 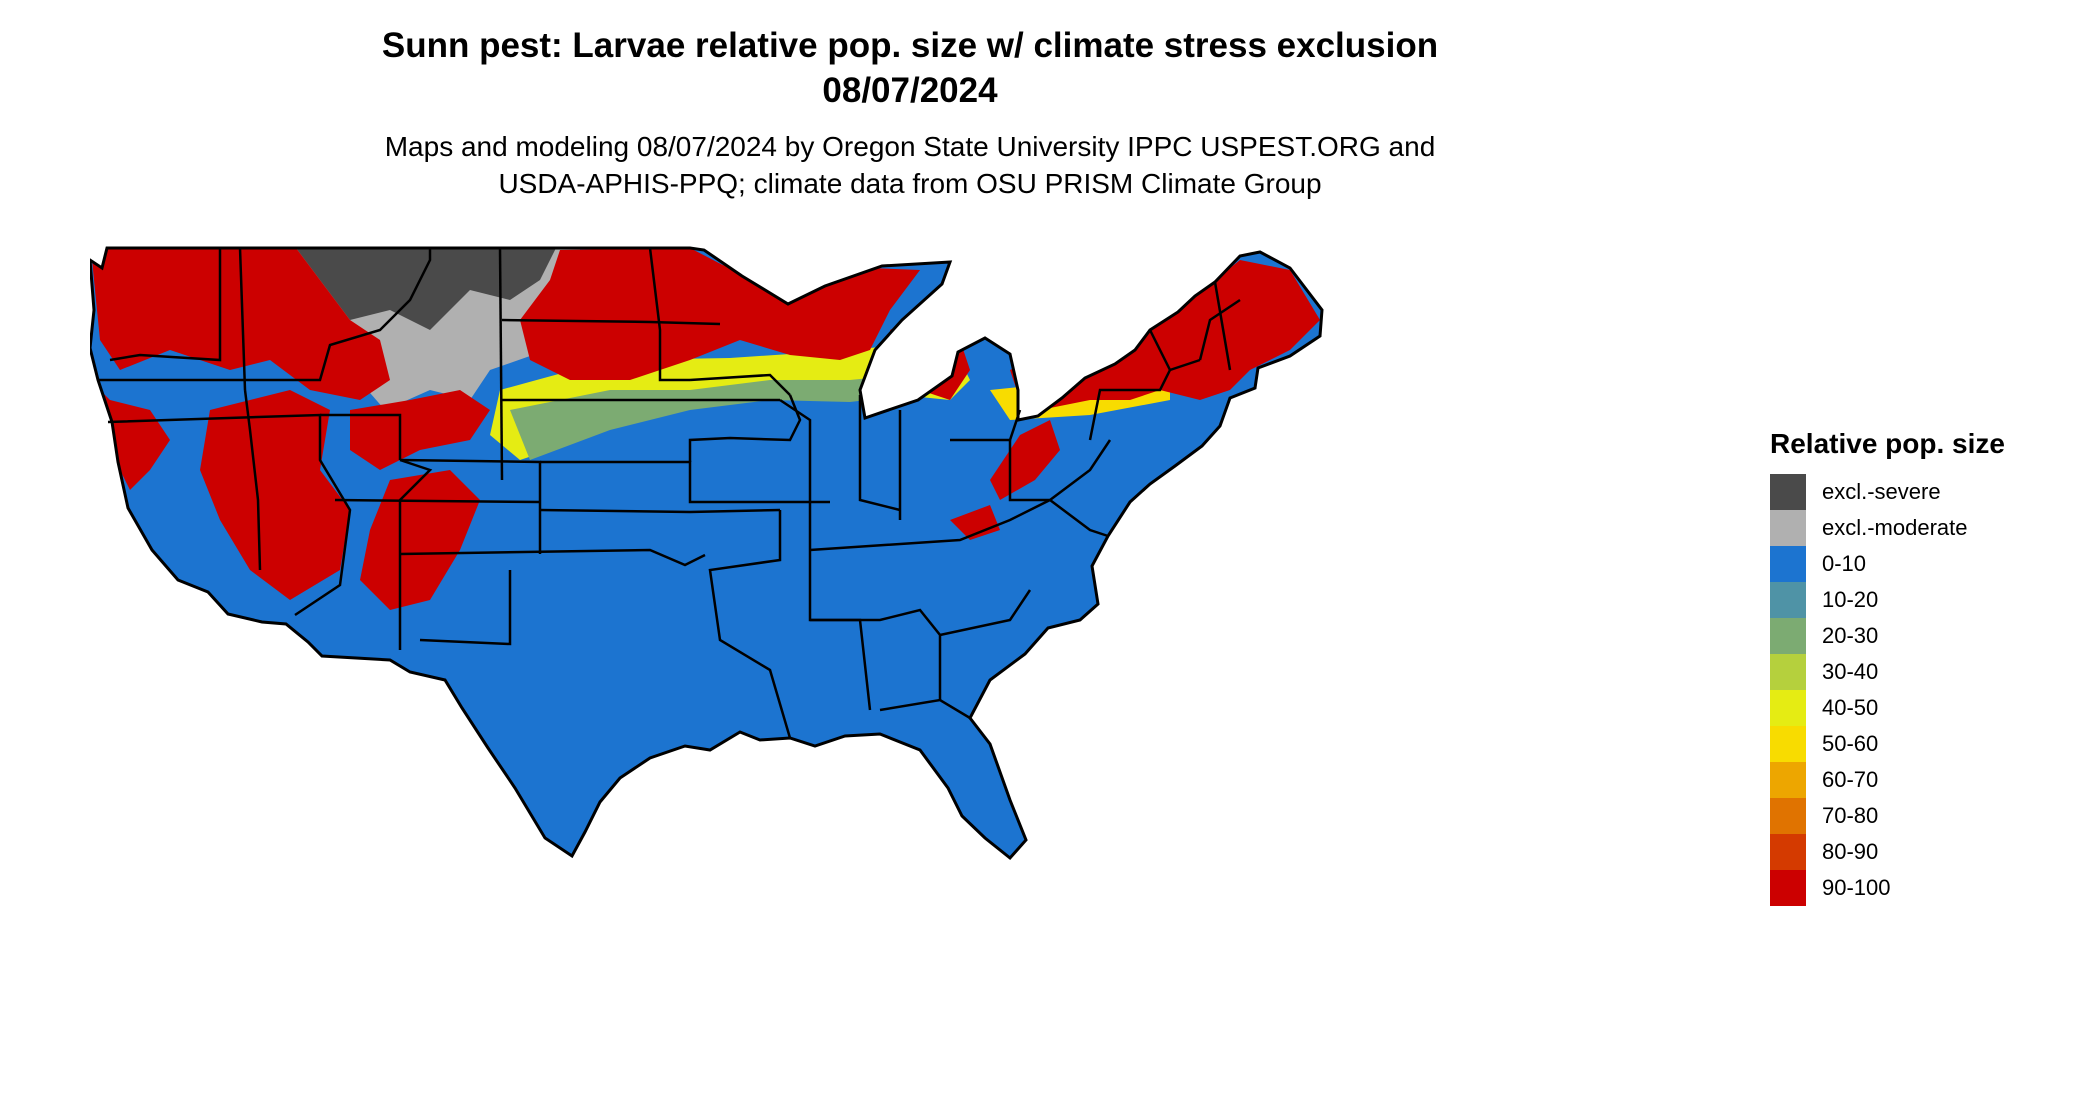 I want to click on legend-item: excl.-severe, so click(x=1887, y=492).